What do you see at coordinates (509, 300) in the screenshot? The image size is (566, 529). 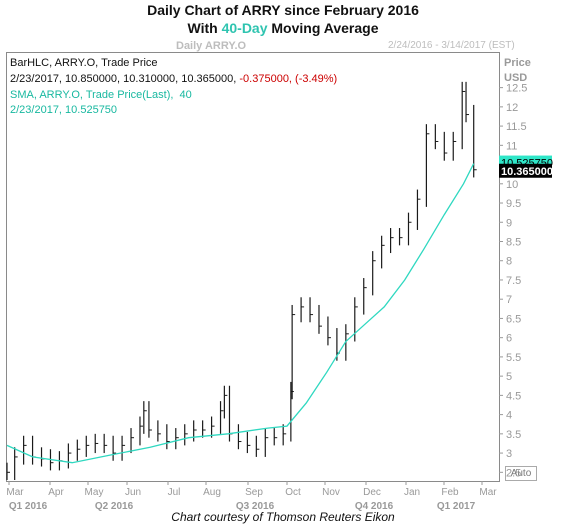 I see `y-tick-label: 7` at bounding box center [509, 300].